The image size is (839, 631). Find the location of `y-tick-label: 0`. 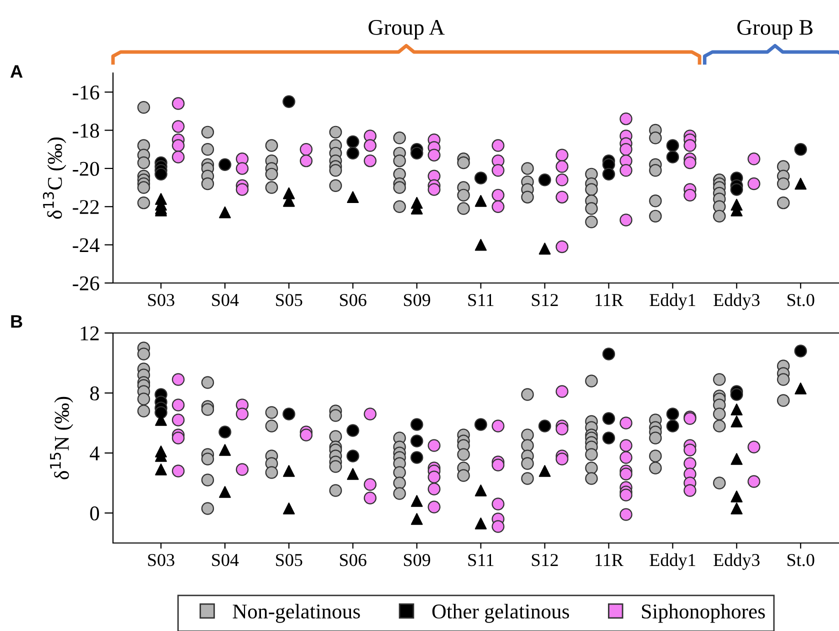

y-tick-label: 0 is located at coordinates (95, 513).